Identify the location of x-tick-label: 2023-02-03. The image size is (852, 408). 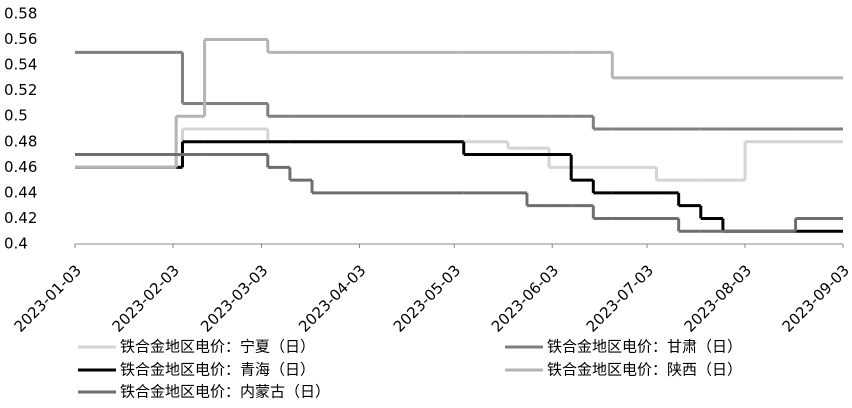
(146, 298).